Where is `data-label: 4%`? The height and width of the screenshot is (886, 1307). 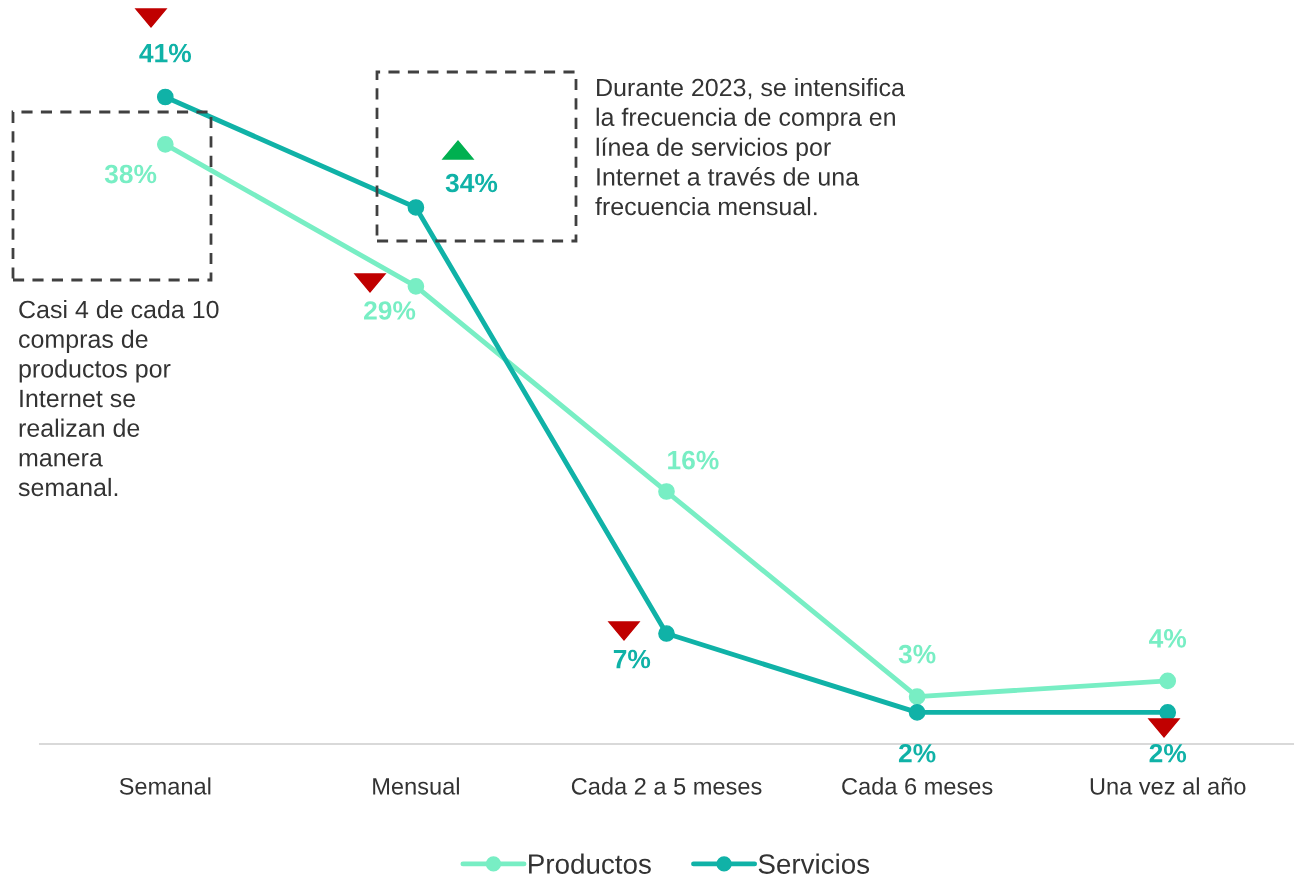 data-label: 4% is located at coordinates (1168, 638).